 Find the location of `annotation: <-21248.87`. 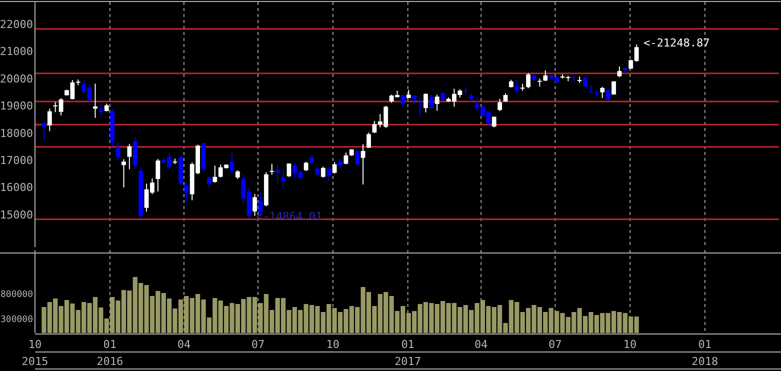

annotation: <-21248.87 is located at coordinates (677, 43).